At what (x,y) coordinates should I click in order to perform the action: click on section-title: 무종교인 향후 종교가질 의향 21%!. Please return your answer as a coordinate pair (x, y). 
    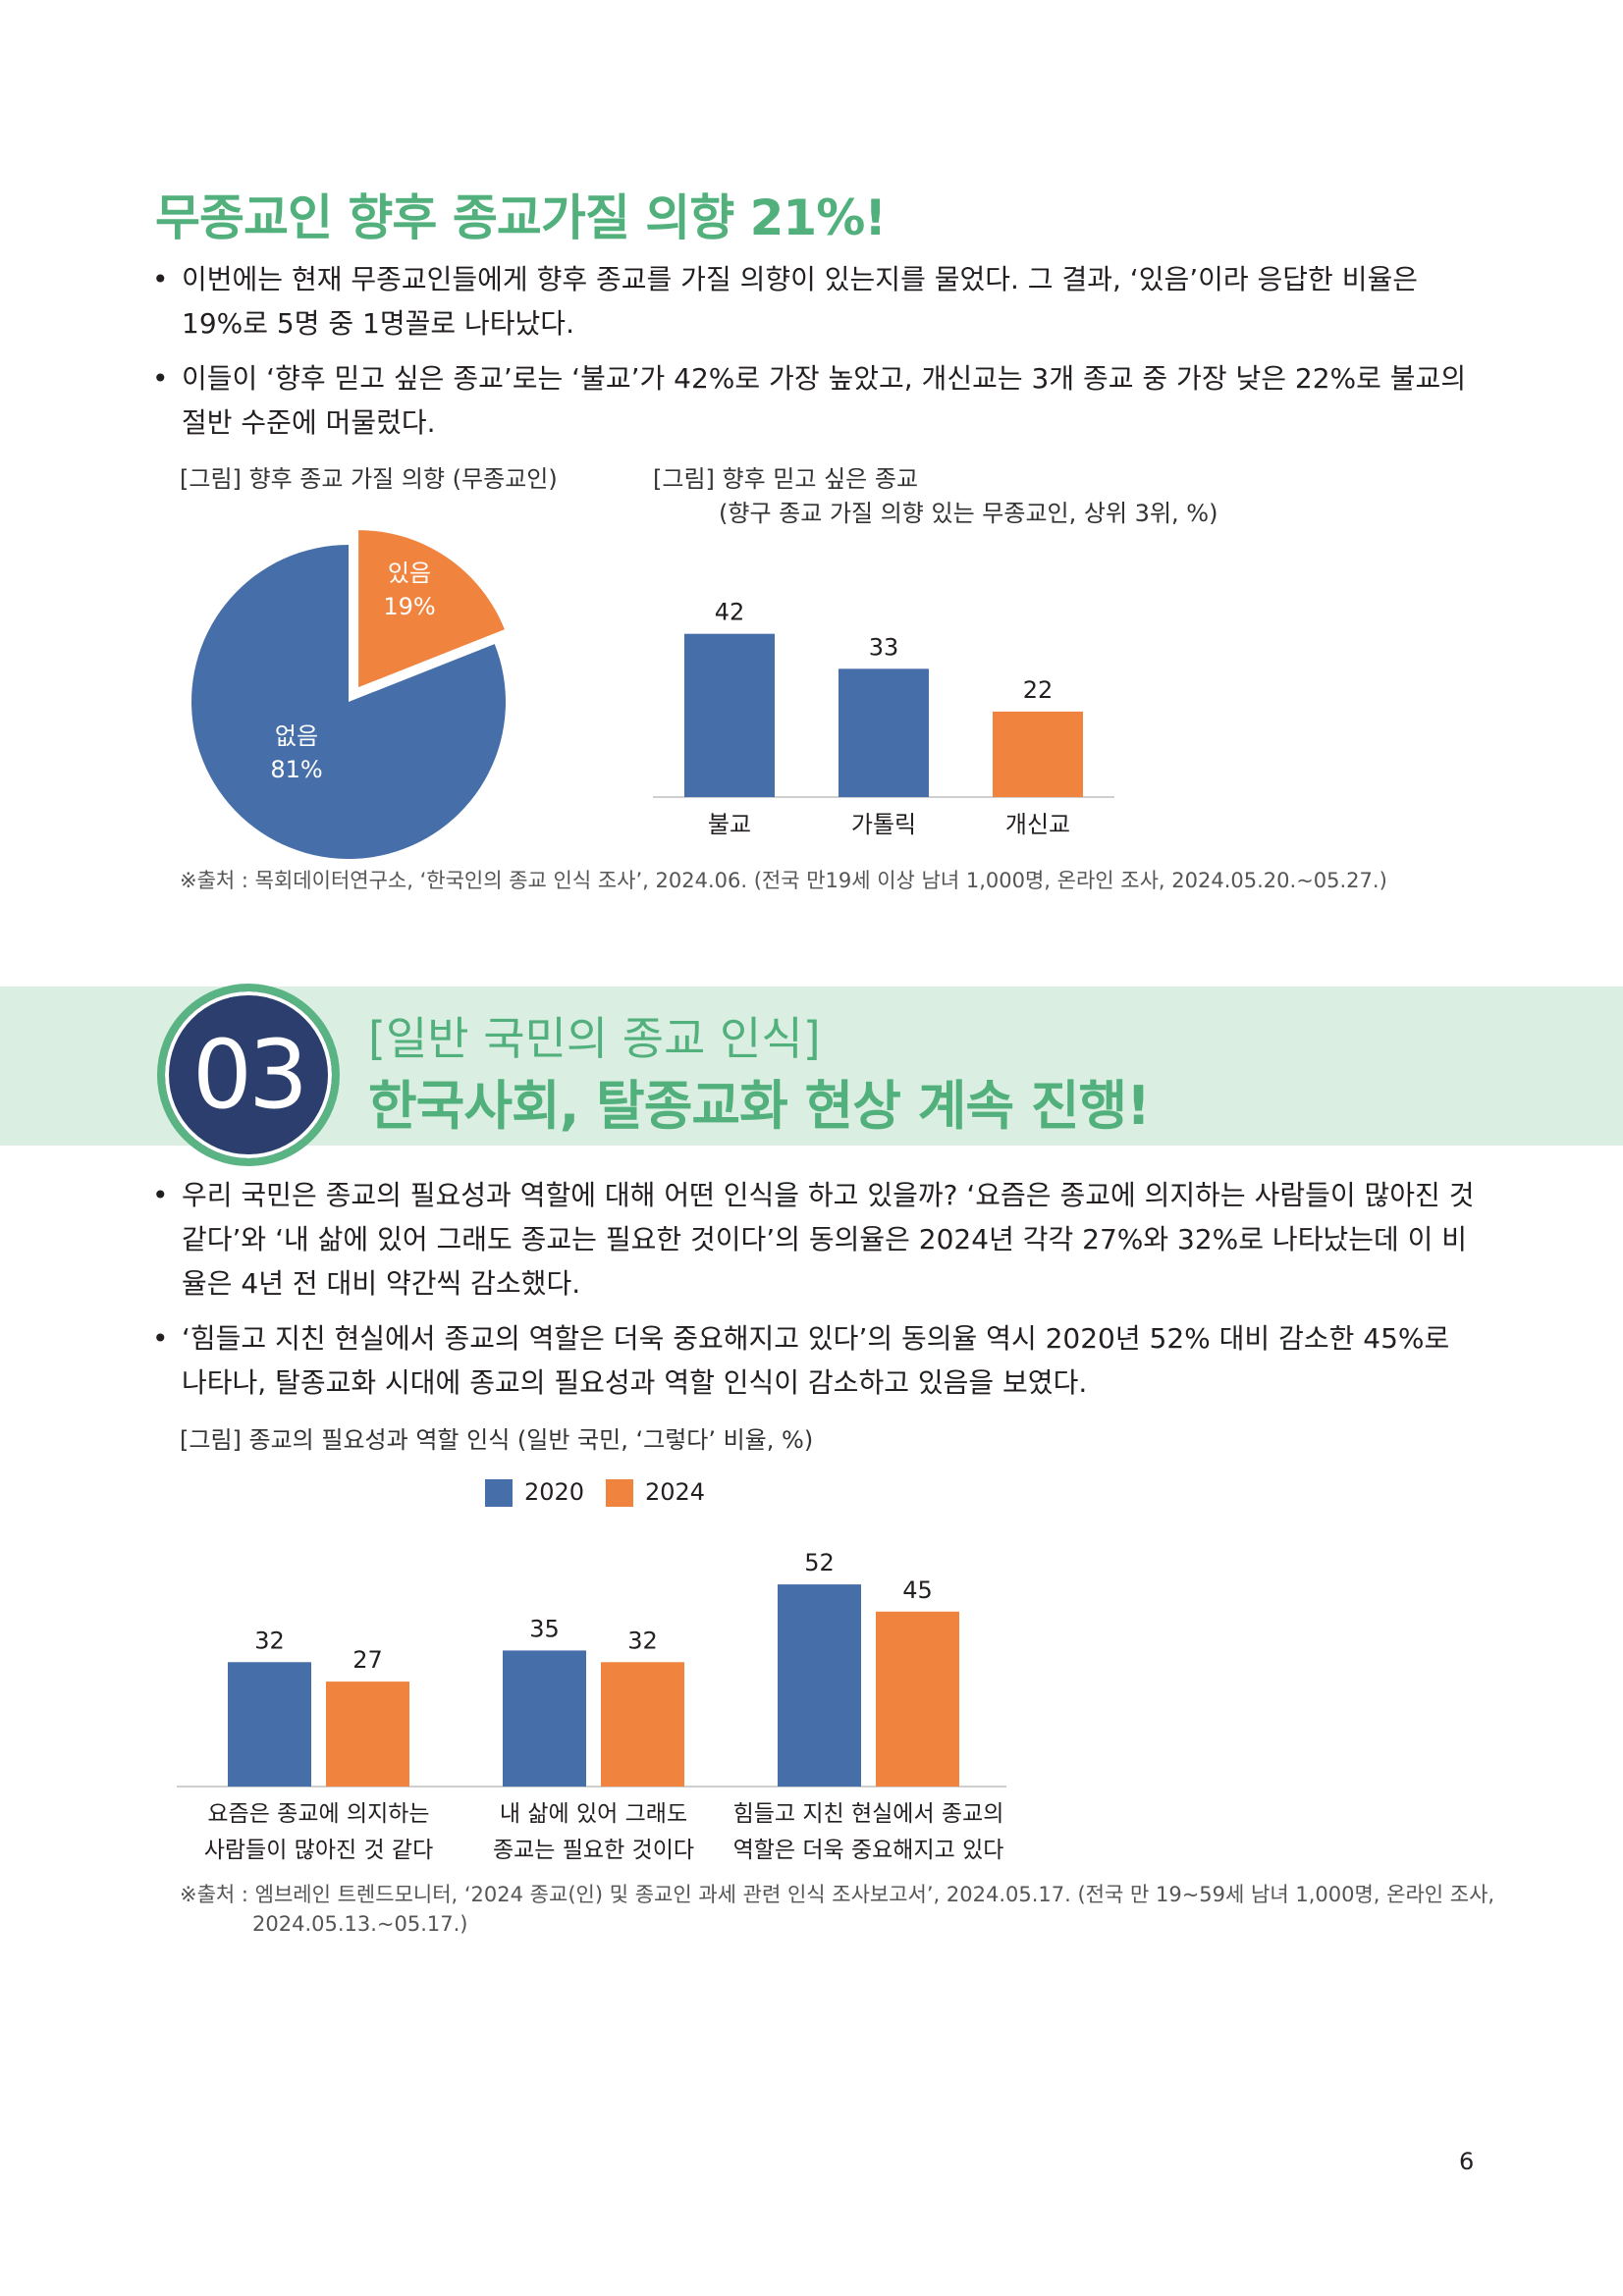
    Looking at the image, I should click on (521, 218).